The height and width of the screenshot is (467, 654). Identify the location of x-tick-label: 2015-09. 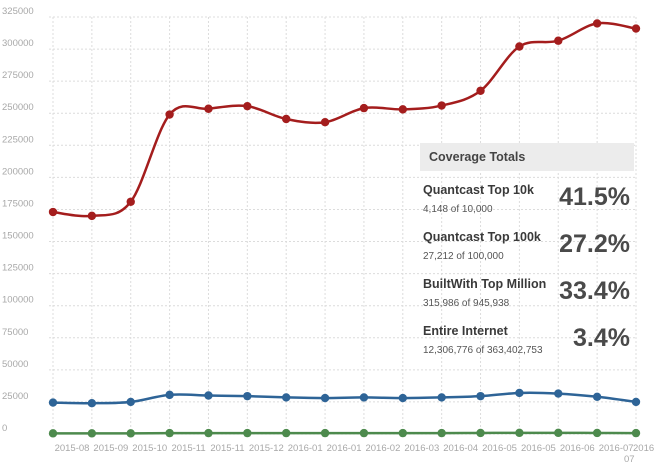
(110, 448).